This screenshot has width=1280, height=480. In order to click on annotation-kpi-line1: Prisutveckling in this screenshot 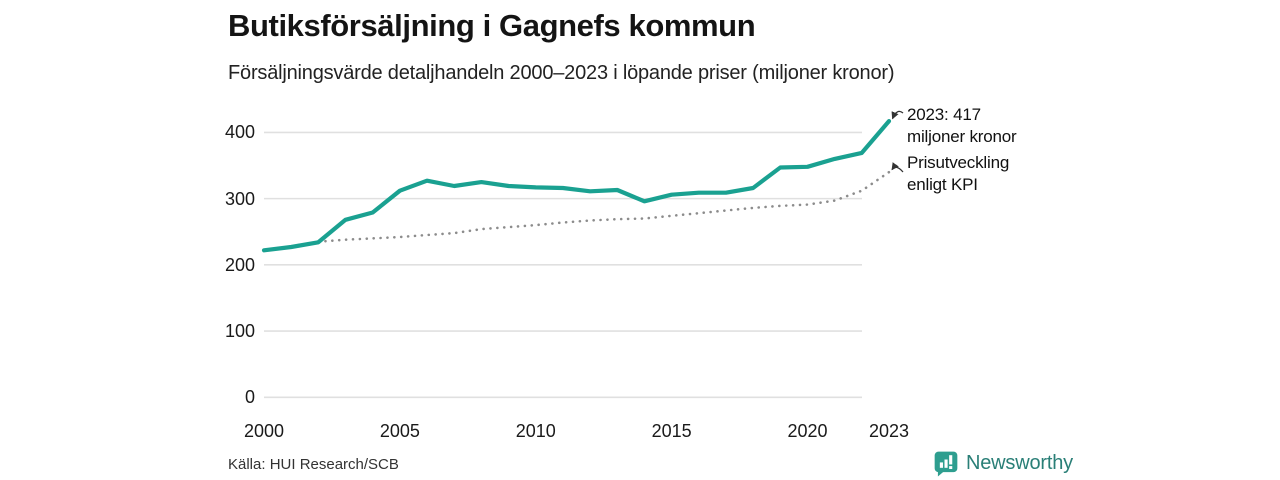, I will do `click(958, 162)`.